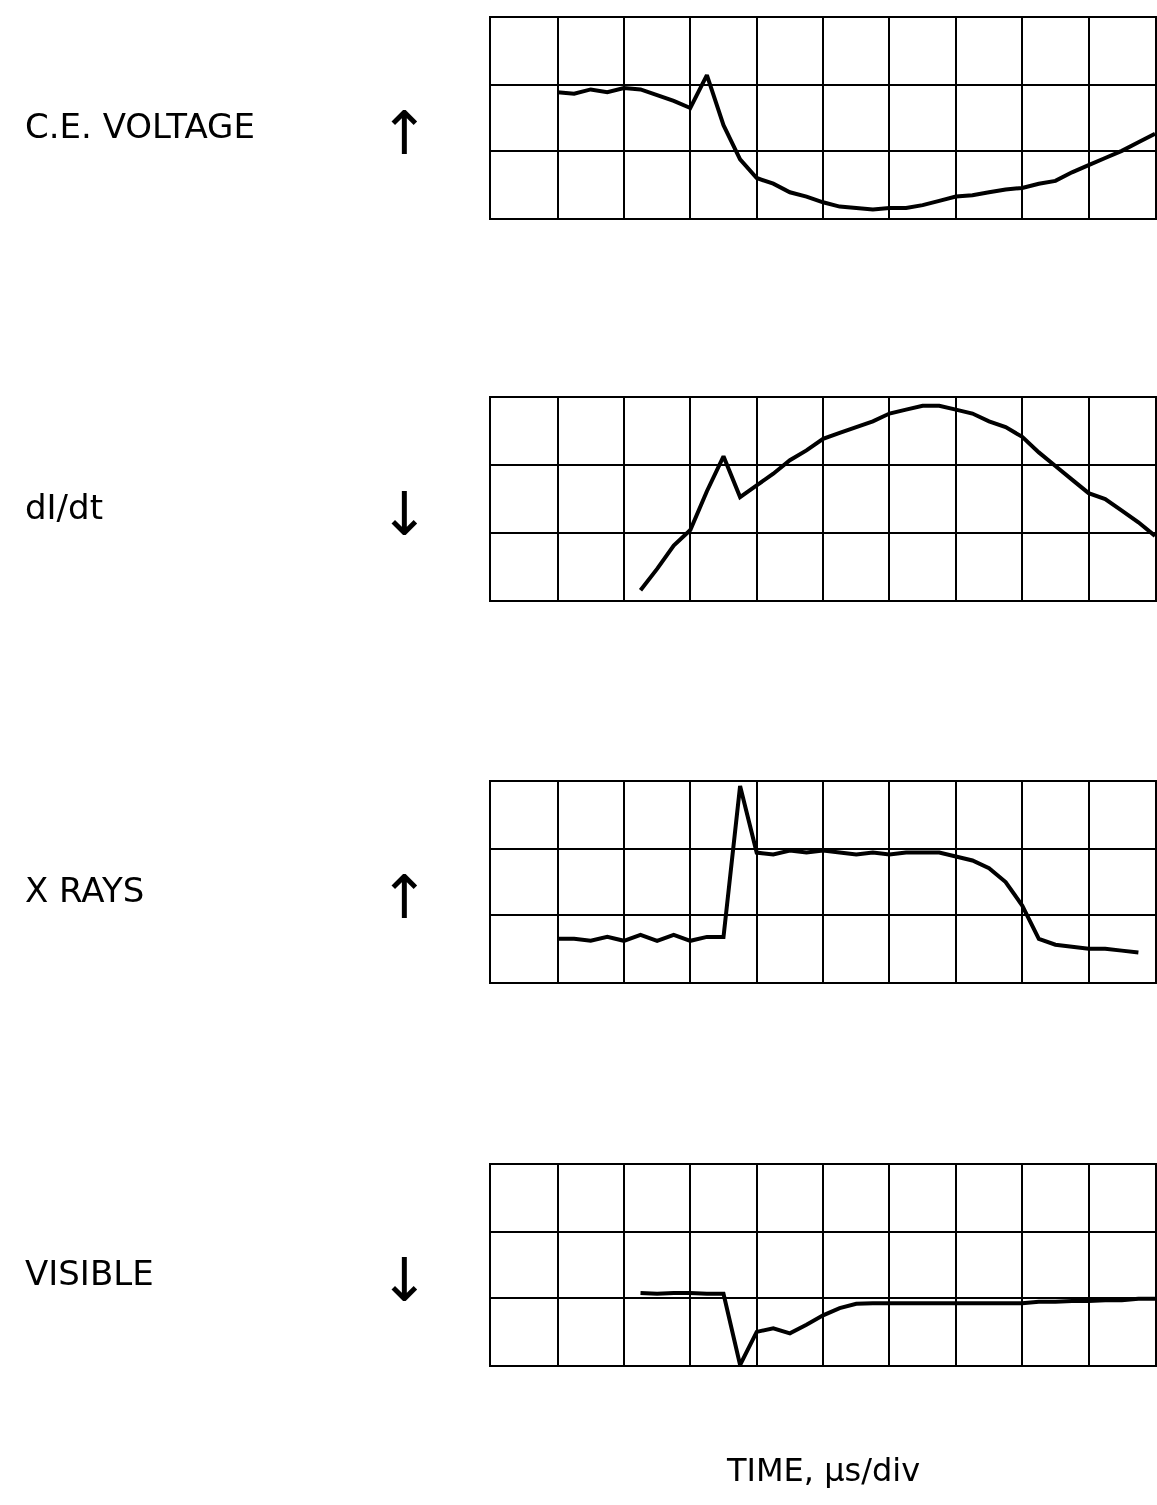 This screenshot has height=1505, width=1157. Describe the element at coordinates (89, 1273) in the screenshot. I see `y-axis-title: VISIBLE` at that location.